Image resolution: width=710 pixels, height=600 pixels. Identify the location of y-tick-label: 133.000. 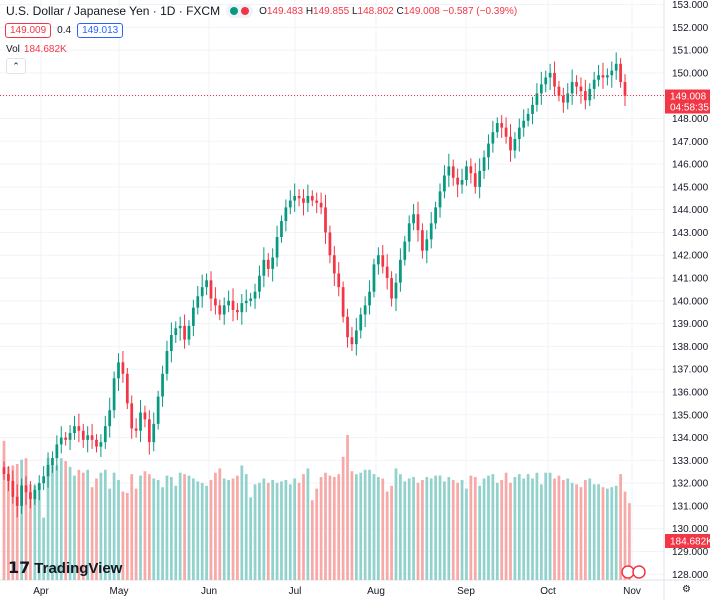
(690, 461).